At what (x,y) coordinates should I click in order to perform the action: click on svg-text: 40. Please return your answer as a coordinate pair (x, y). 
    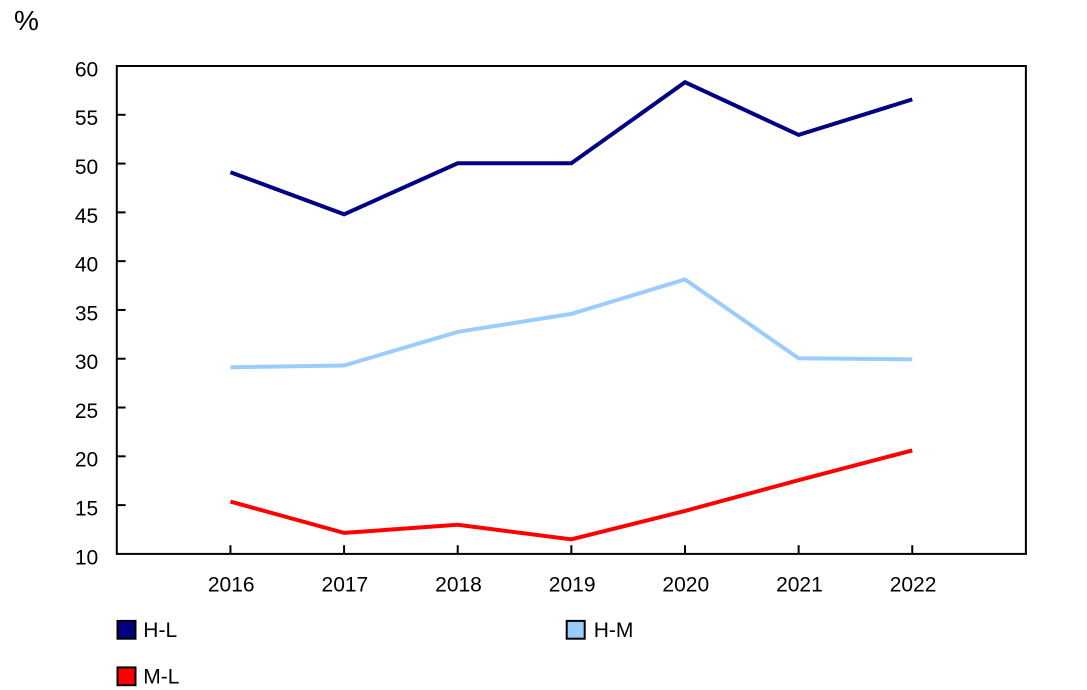
    Looking at the image, I should click on (86, 265).